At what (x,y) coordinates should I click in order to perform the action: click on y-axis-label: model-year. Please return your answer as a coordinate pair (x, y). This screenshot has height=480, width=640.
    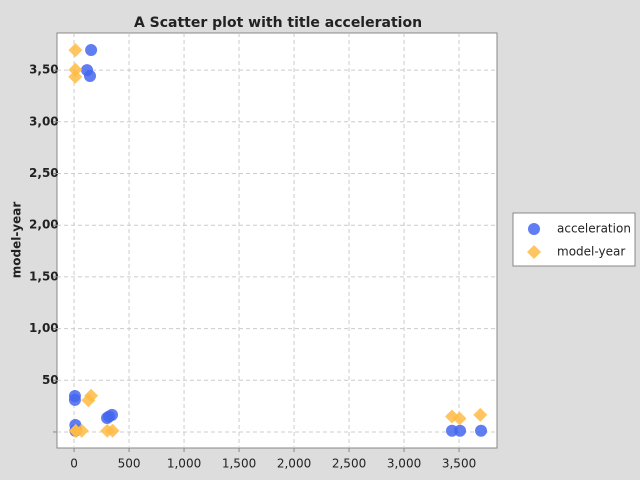
    Looking at the image, I should click on (17, 240).